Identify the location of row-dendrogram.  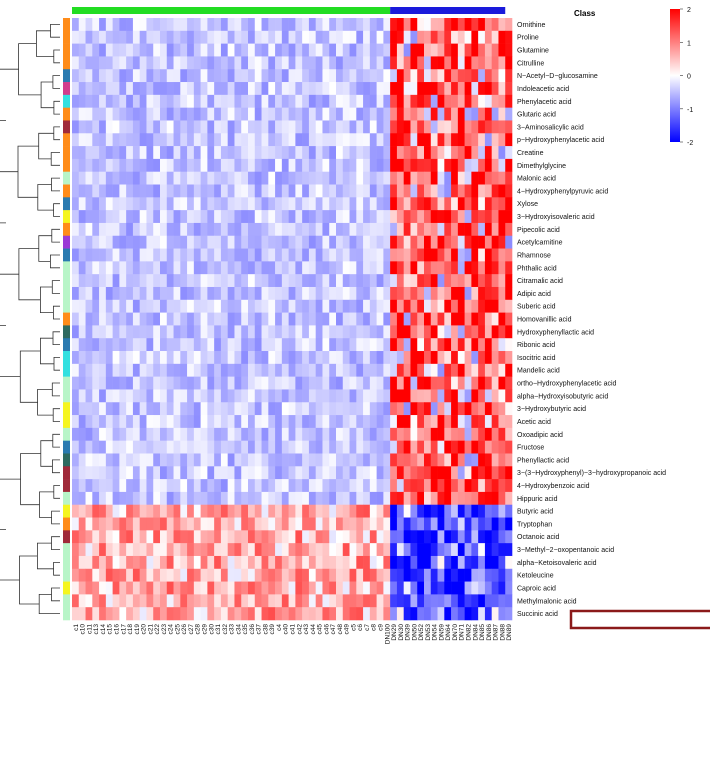
(30, 319).